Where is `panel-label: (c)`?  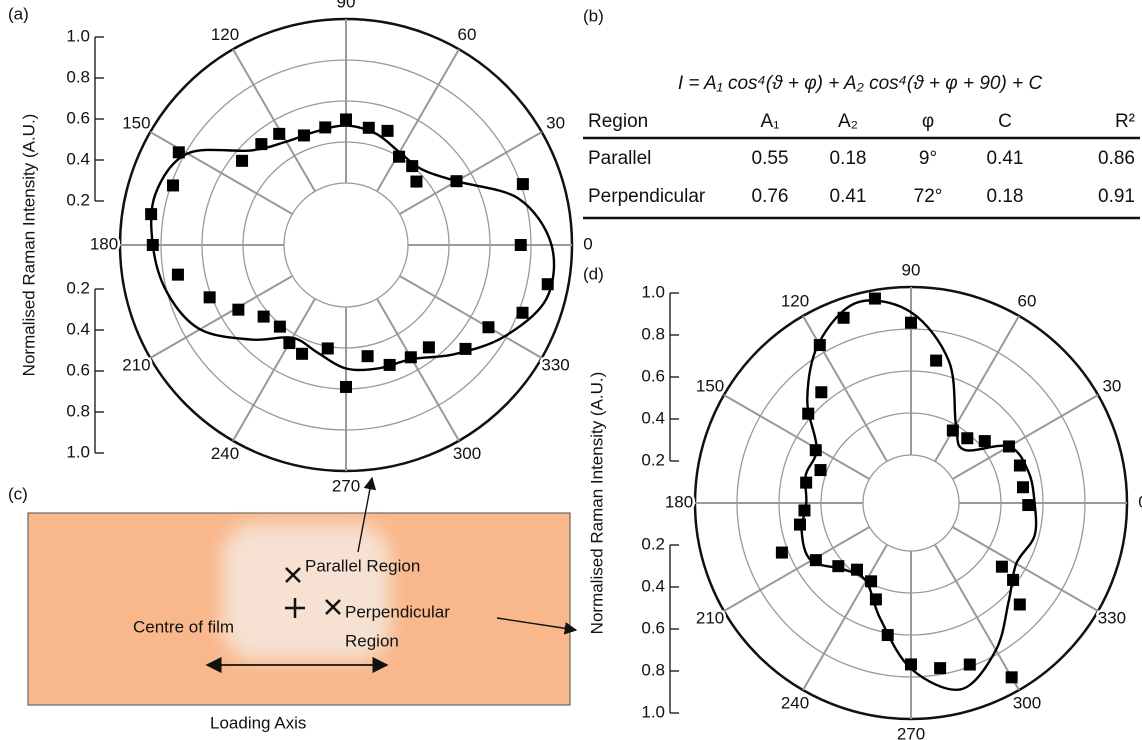 panel-label: (c) is located at coordinates (18, 493).